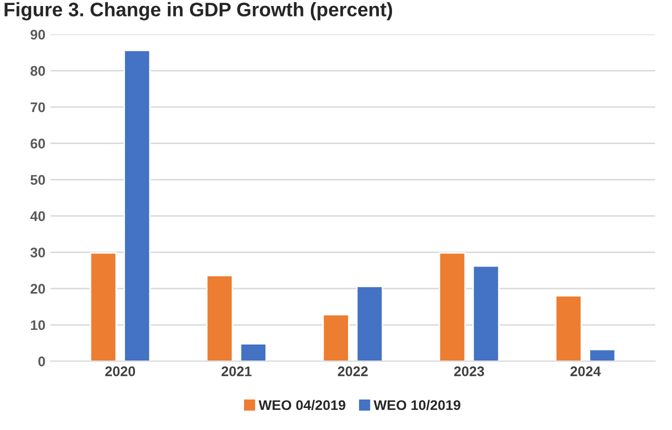  What do you see at coordinates (37, 216) in the screenshot?
I see `y-tick-label: 40` at bounding box center [37, 216].